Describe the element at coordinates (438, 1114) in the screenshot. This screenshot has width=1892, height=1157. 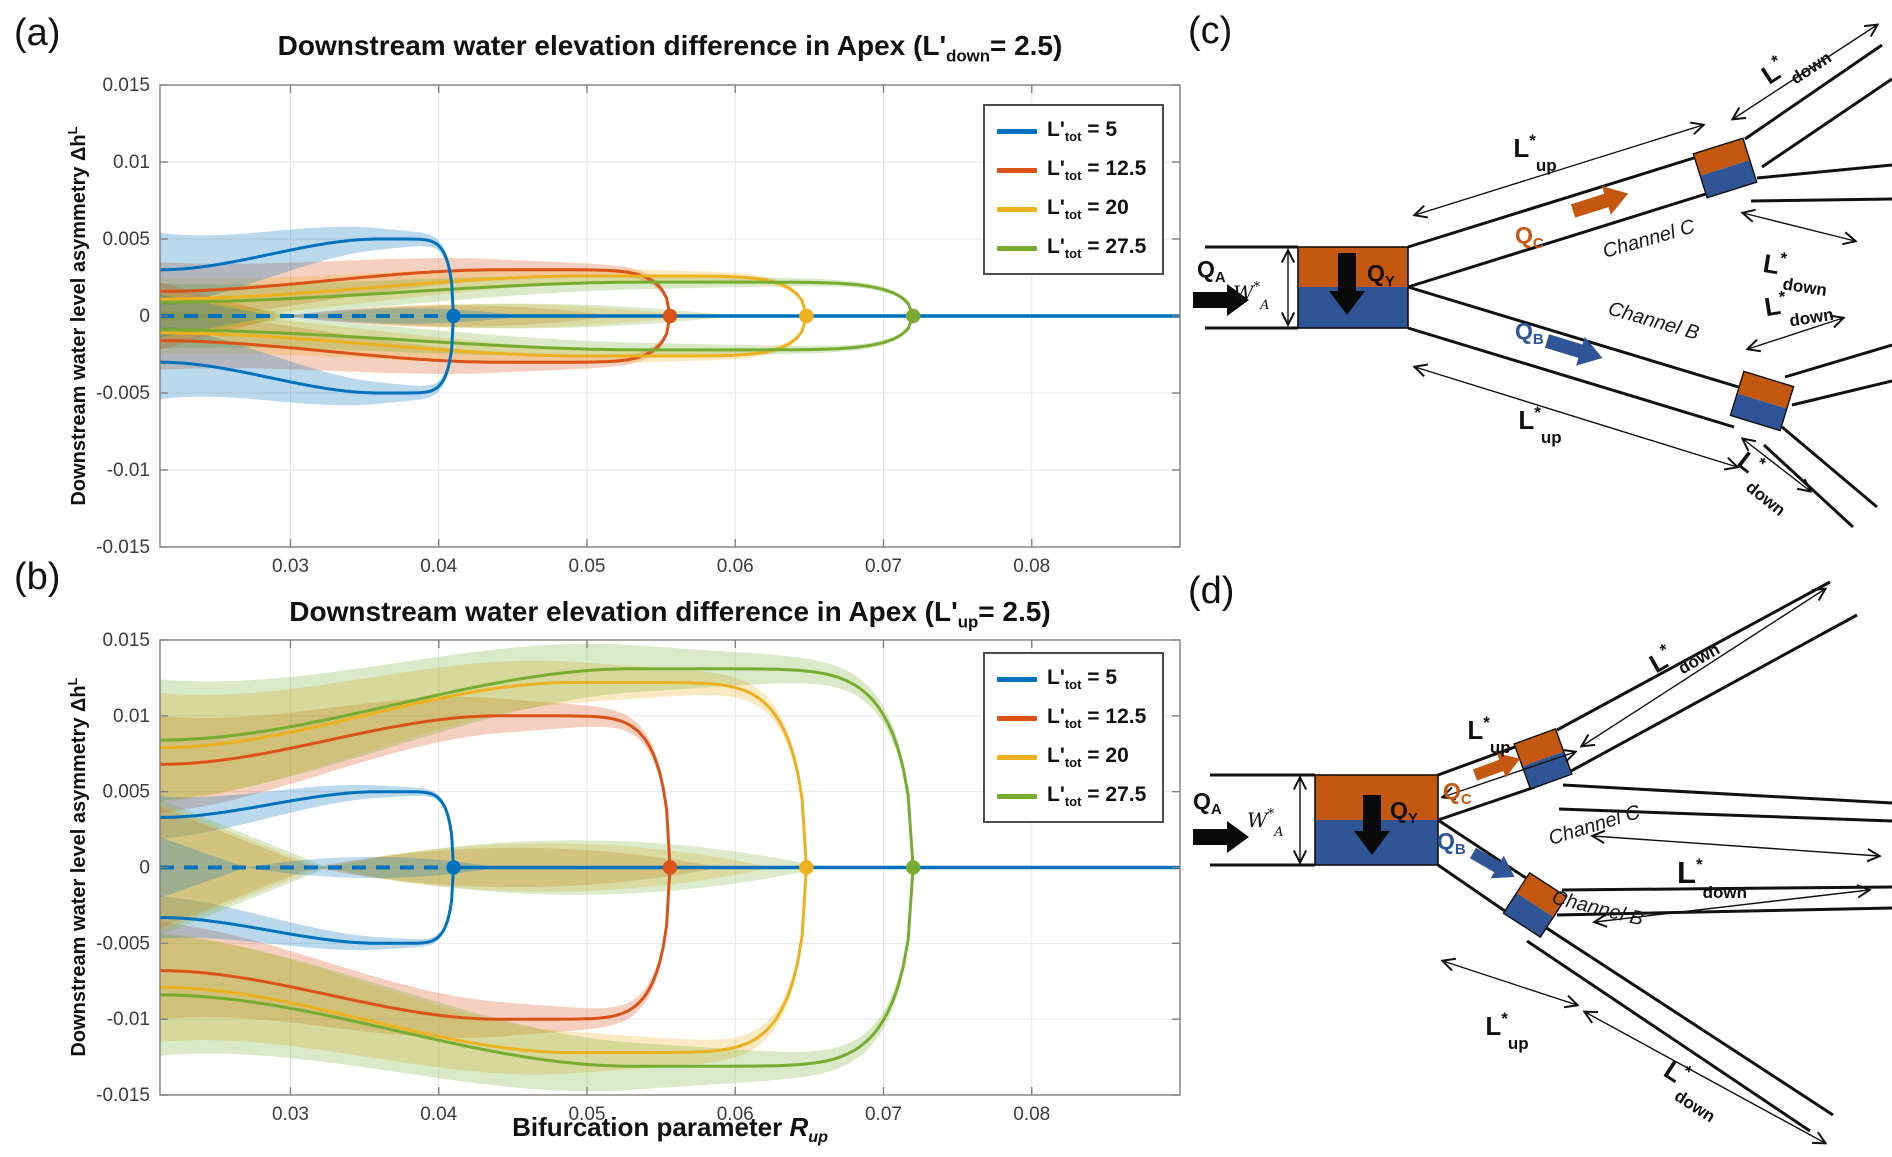
I see `tick-label-x: 0.04` at that location.